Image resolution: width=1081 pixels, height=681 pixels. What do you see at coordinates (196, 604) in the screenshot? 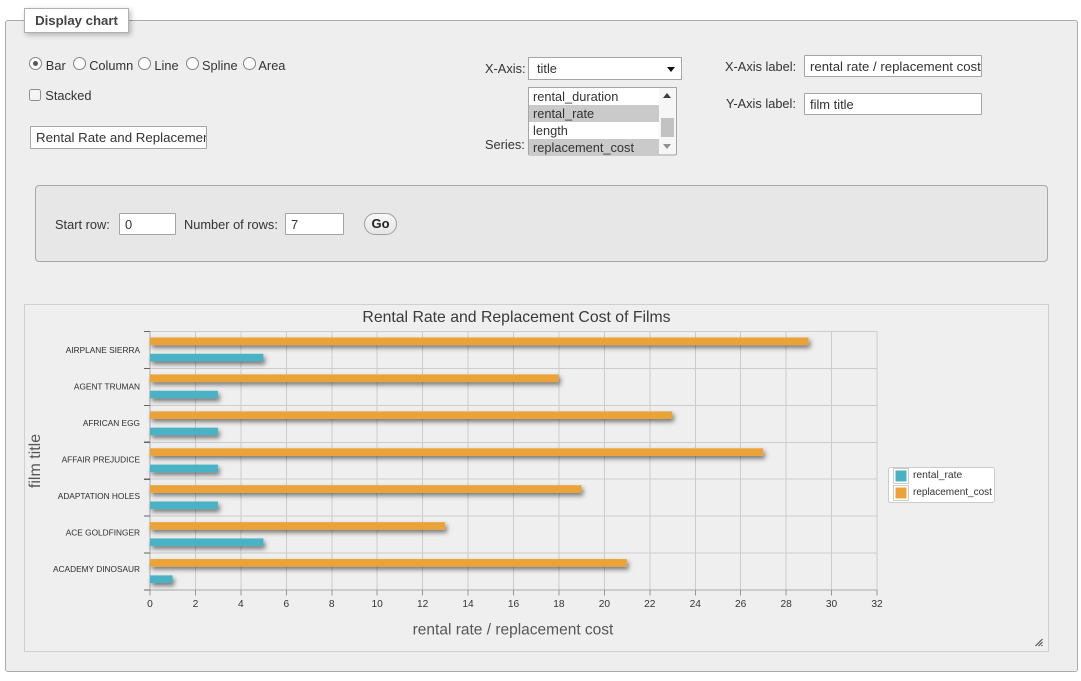
I see `svg-text: 2` at bounding box center [196, 604].